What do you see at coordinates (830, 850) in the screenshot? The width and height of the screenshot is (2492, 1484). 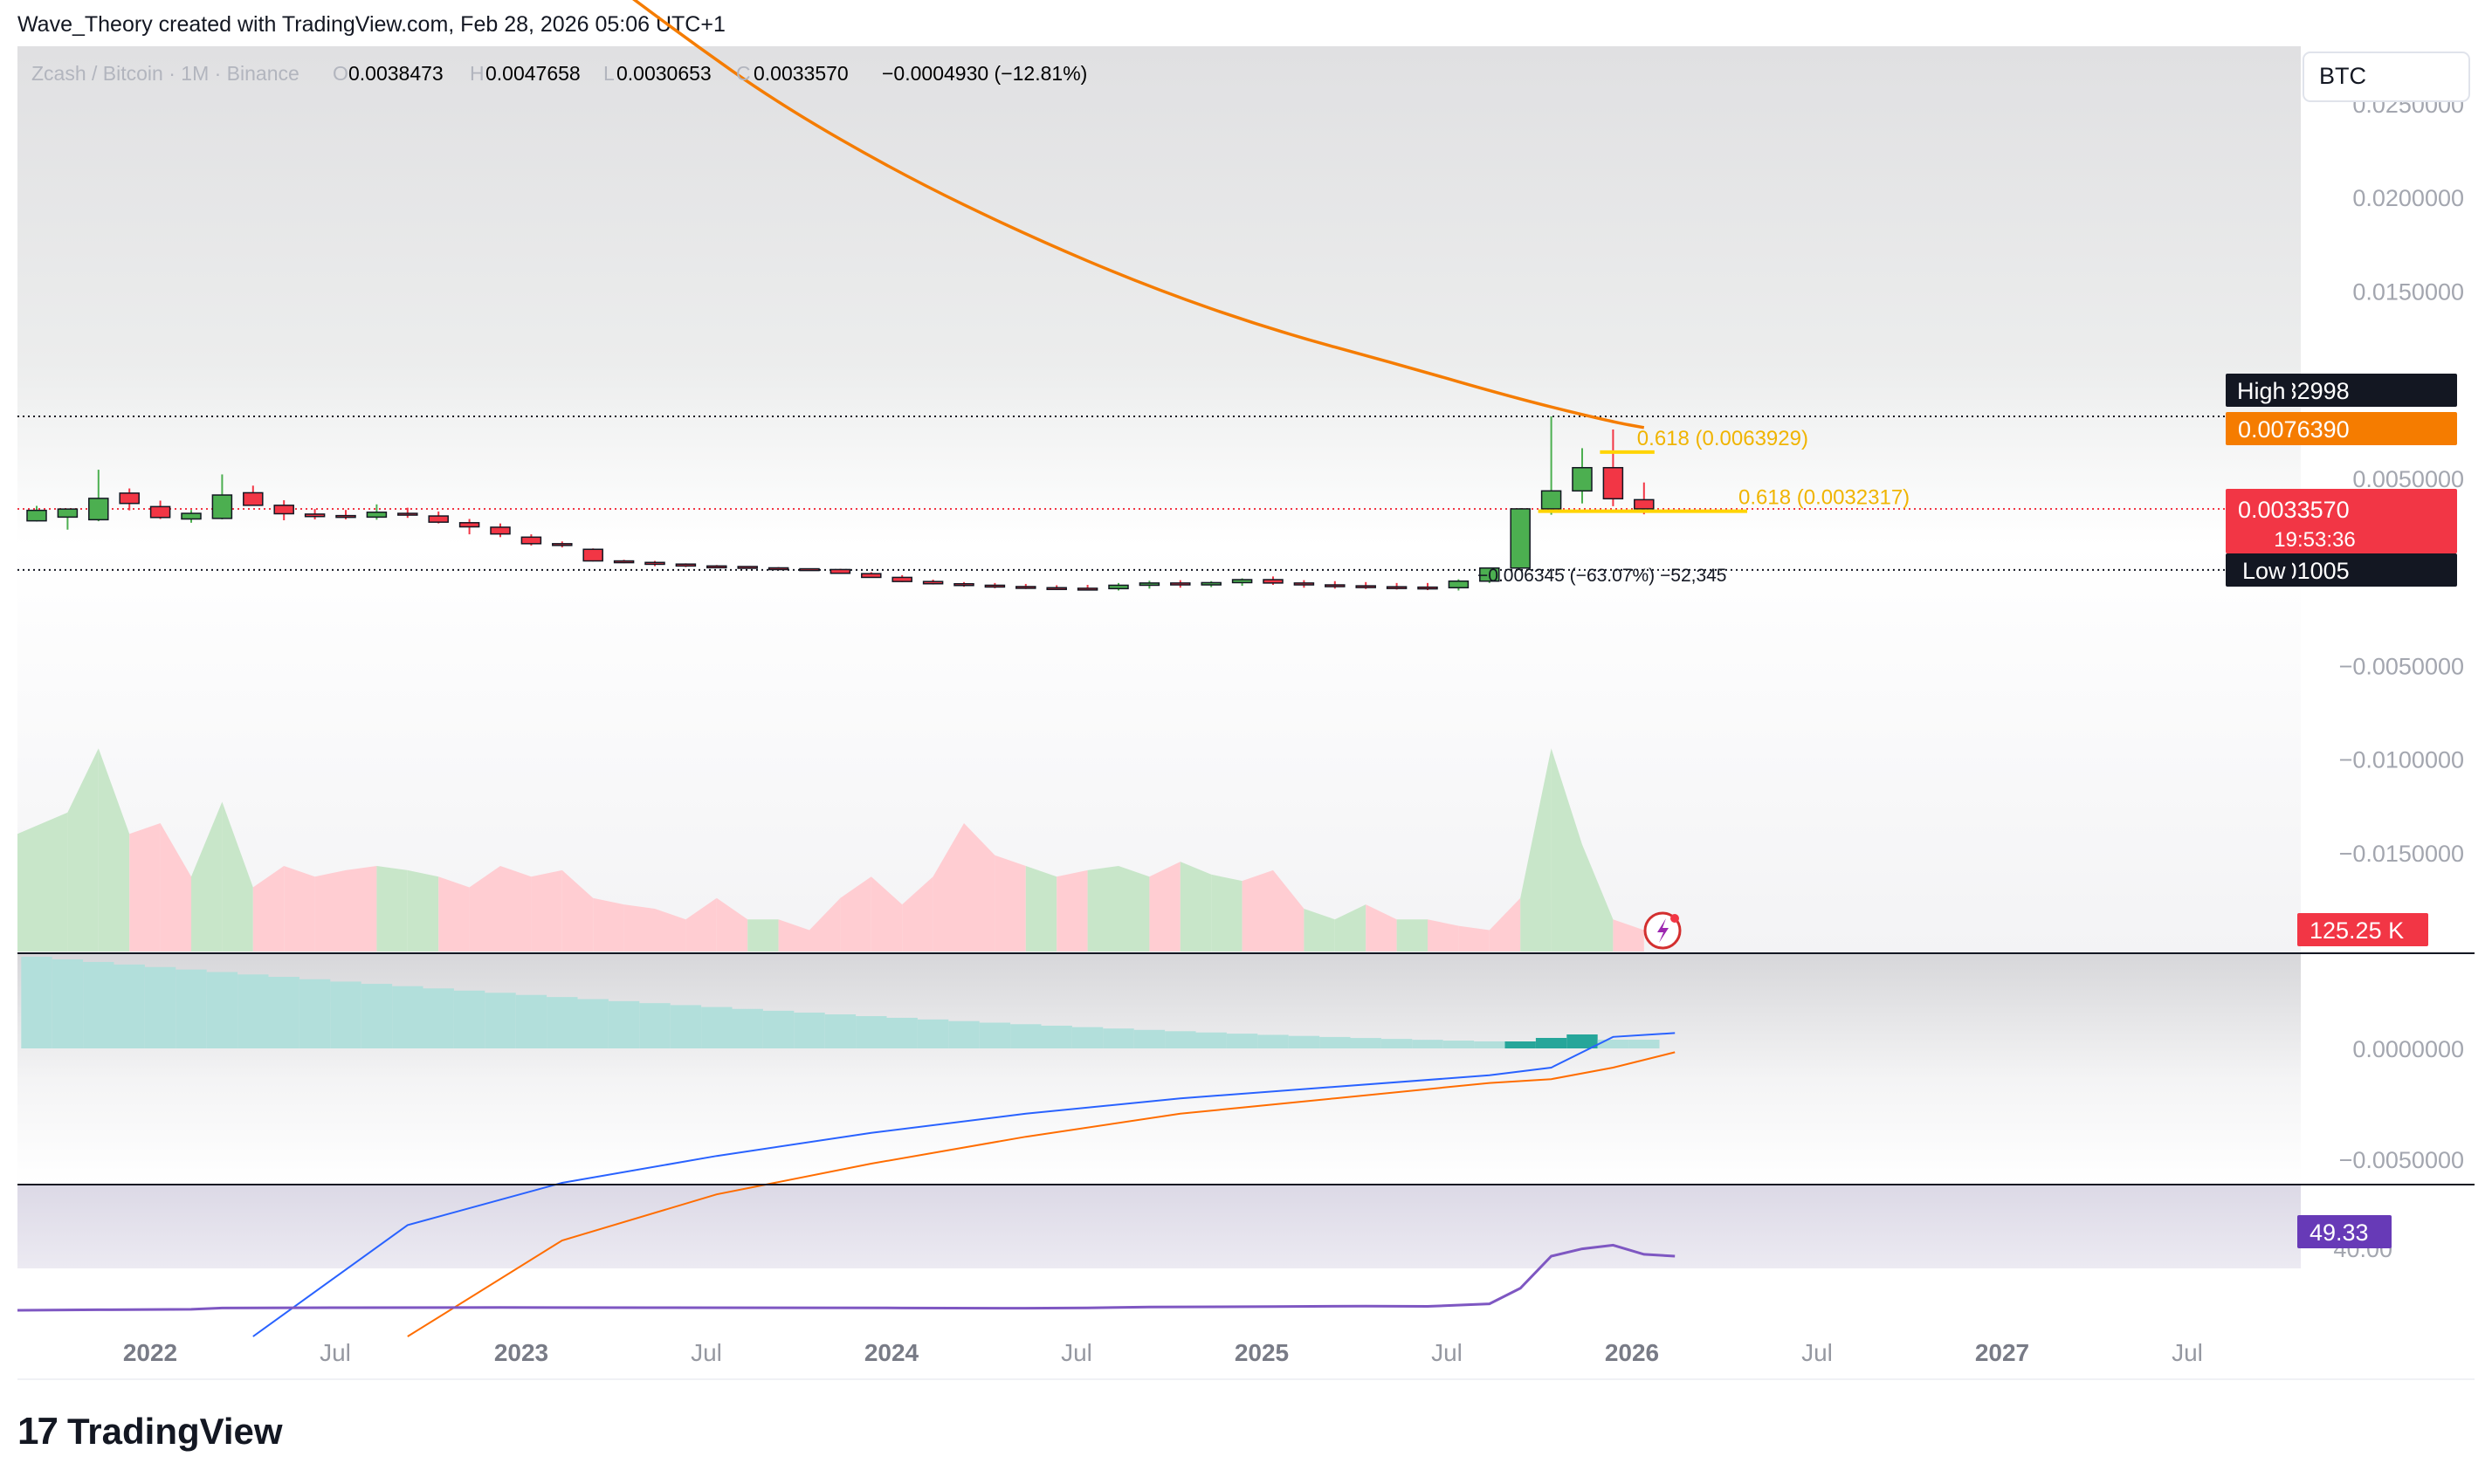 I see `volume-area` at bounding box center [830, 850].